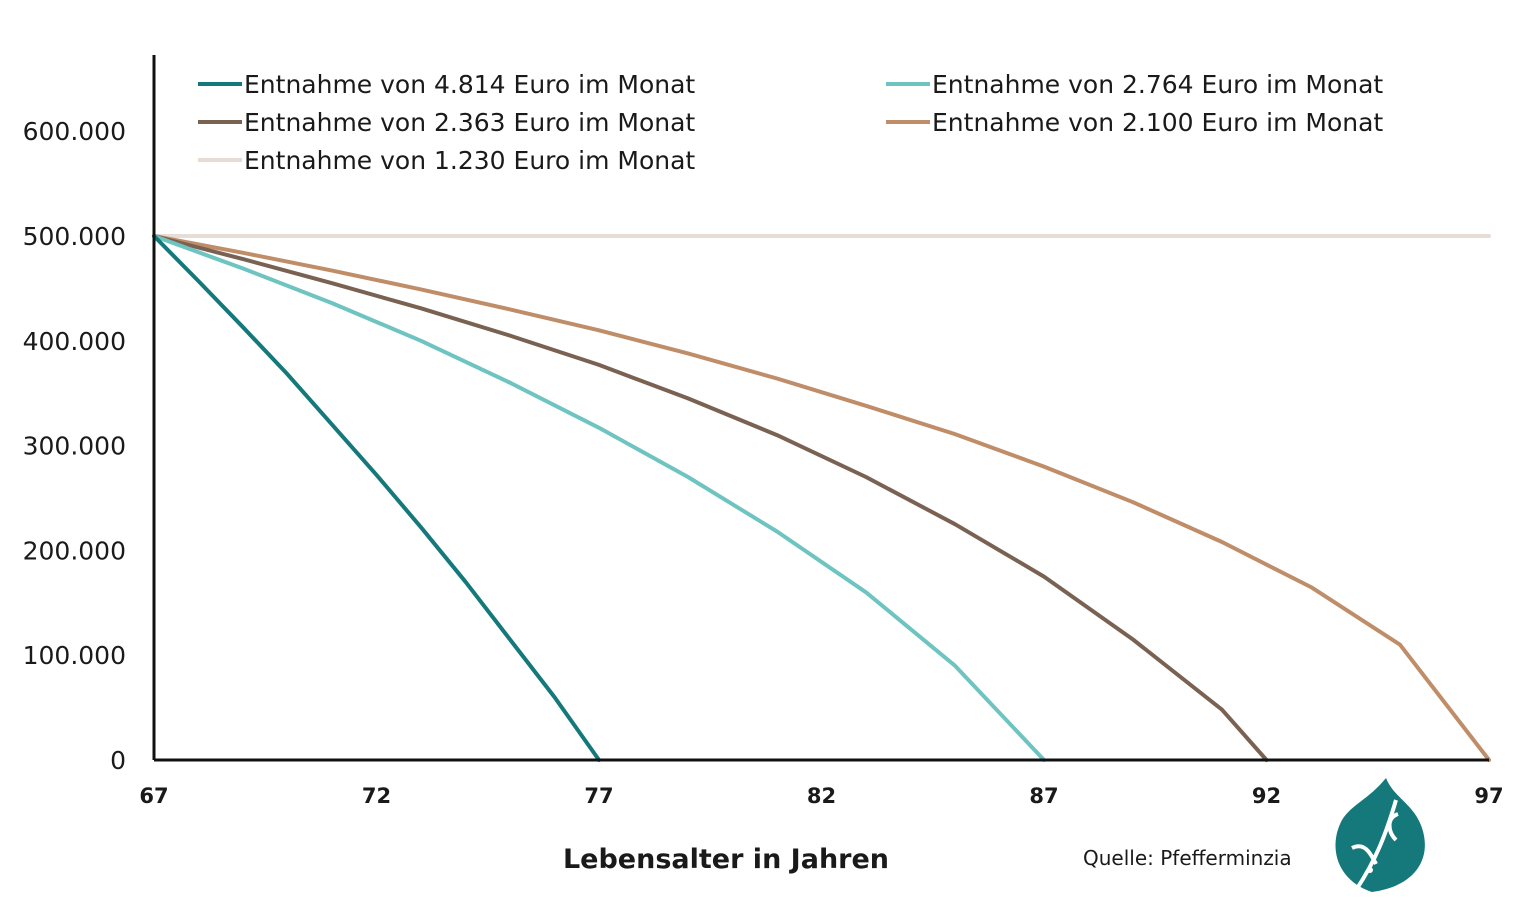 This screenshot has height=903, width=1521. I want to click on source-label: Quelle: Pfefferminzia, so click(1187, 858).